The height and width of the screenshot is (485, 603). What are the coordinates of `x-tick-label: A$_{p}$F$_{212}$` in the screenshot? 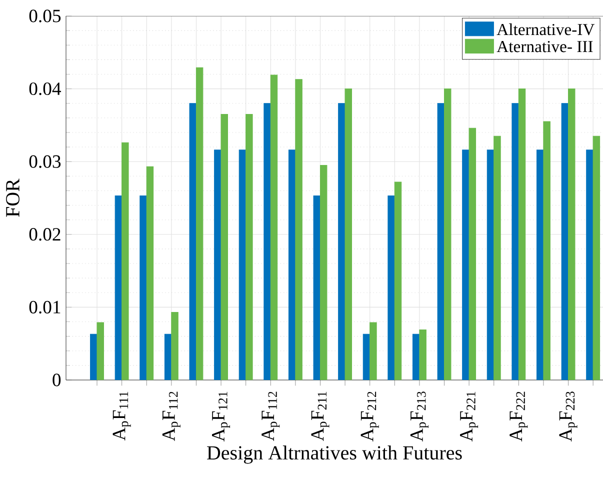 It's located at (369, 417).